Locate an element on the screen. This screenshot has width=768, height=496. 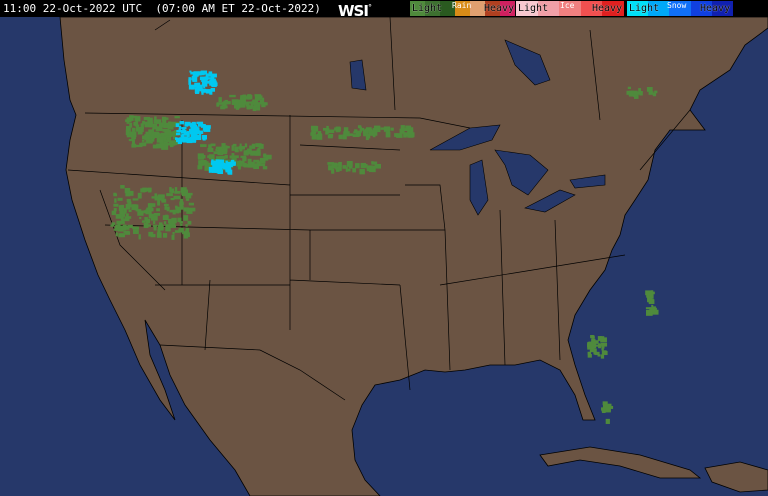
legend-snow-heavy: Heavy is located at coordinates (715, 8).